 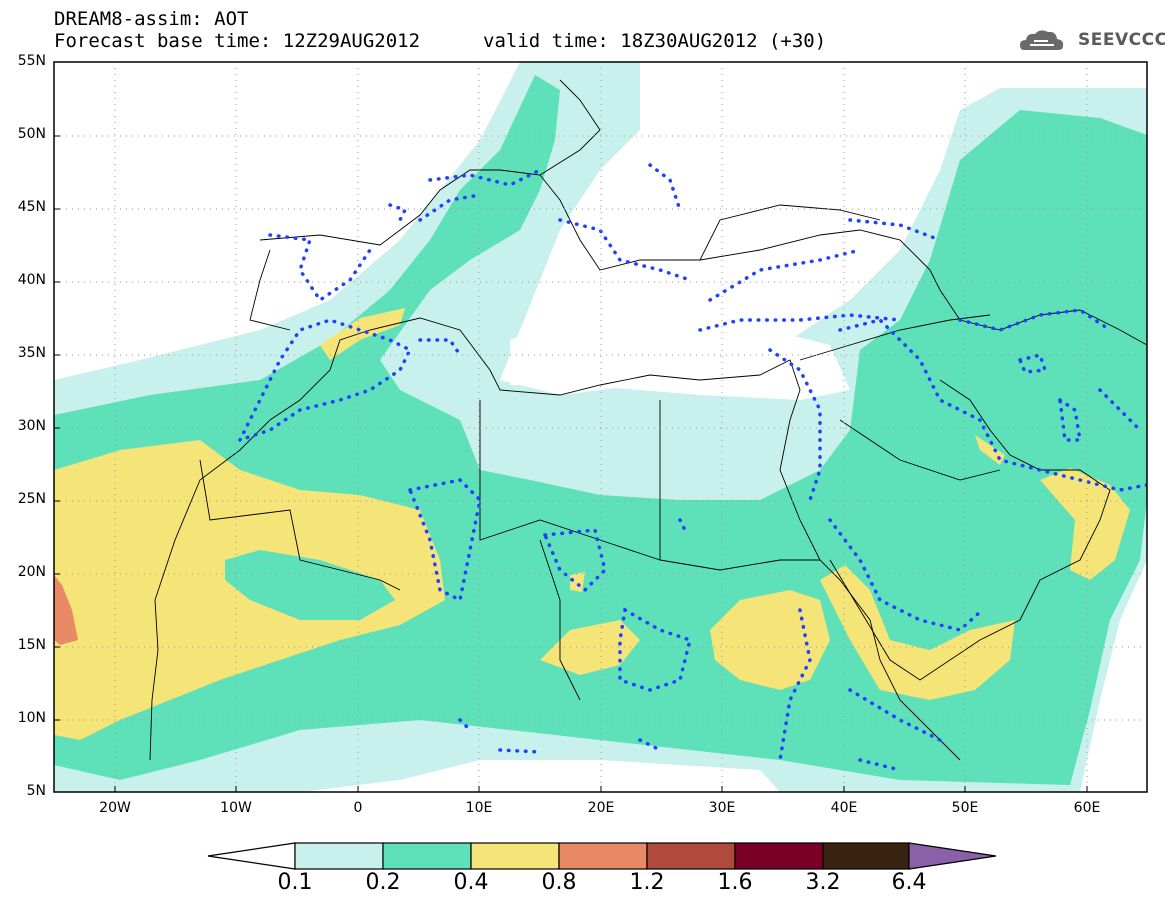 What do you see at coordinates (31, 280) in the screenshot?
I see `lat-label: 40N` at bounding box center [31, 280].